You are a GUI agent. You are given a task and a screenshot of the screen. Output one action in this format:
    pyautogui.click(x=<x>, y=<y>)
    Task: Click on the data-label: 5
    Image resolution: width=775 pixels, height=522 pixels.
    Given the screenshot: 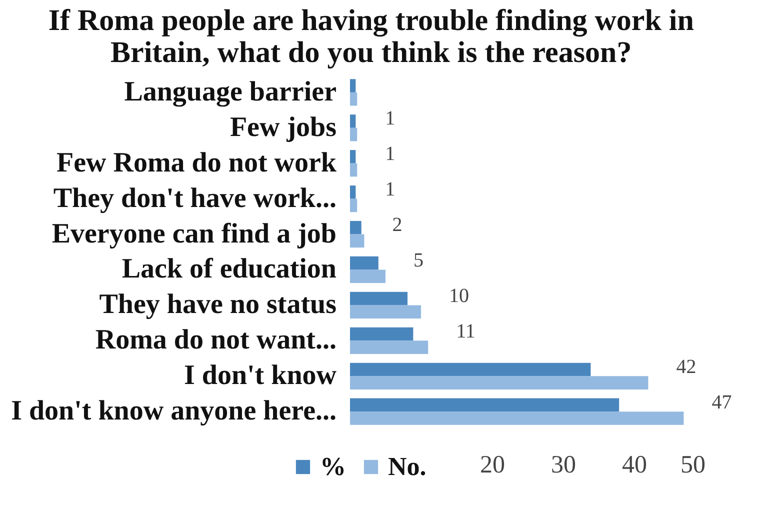 What is the action you would take?
    pyautogui.click(x=419, y=260)
    